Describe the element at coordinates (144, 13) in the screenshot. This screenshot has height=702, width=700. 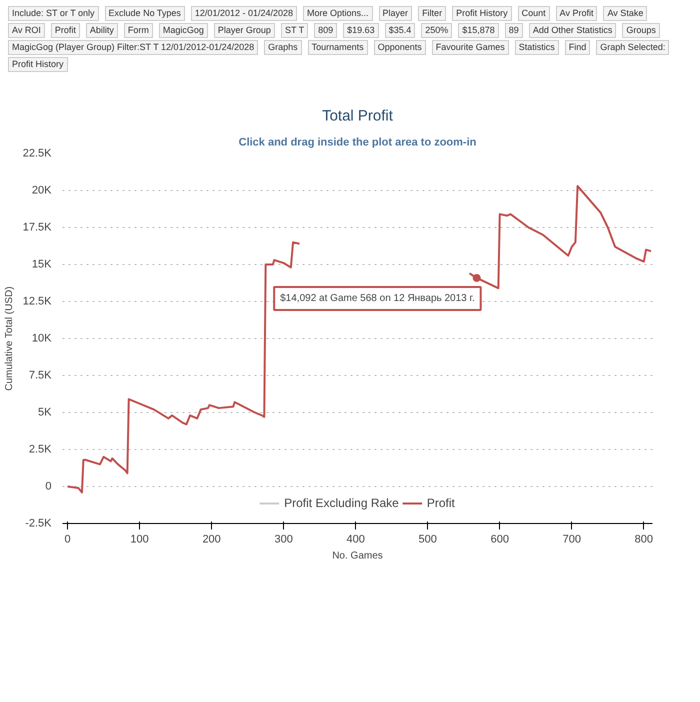
I see `text: Exclude No Types` at that location.